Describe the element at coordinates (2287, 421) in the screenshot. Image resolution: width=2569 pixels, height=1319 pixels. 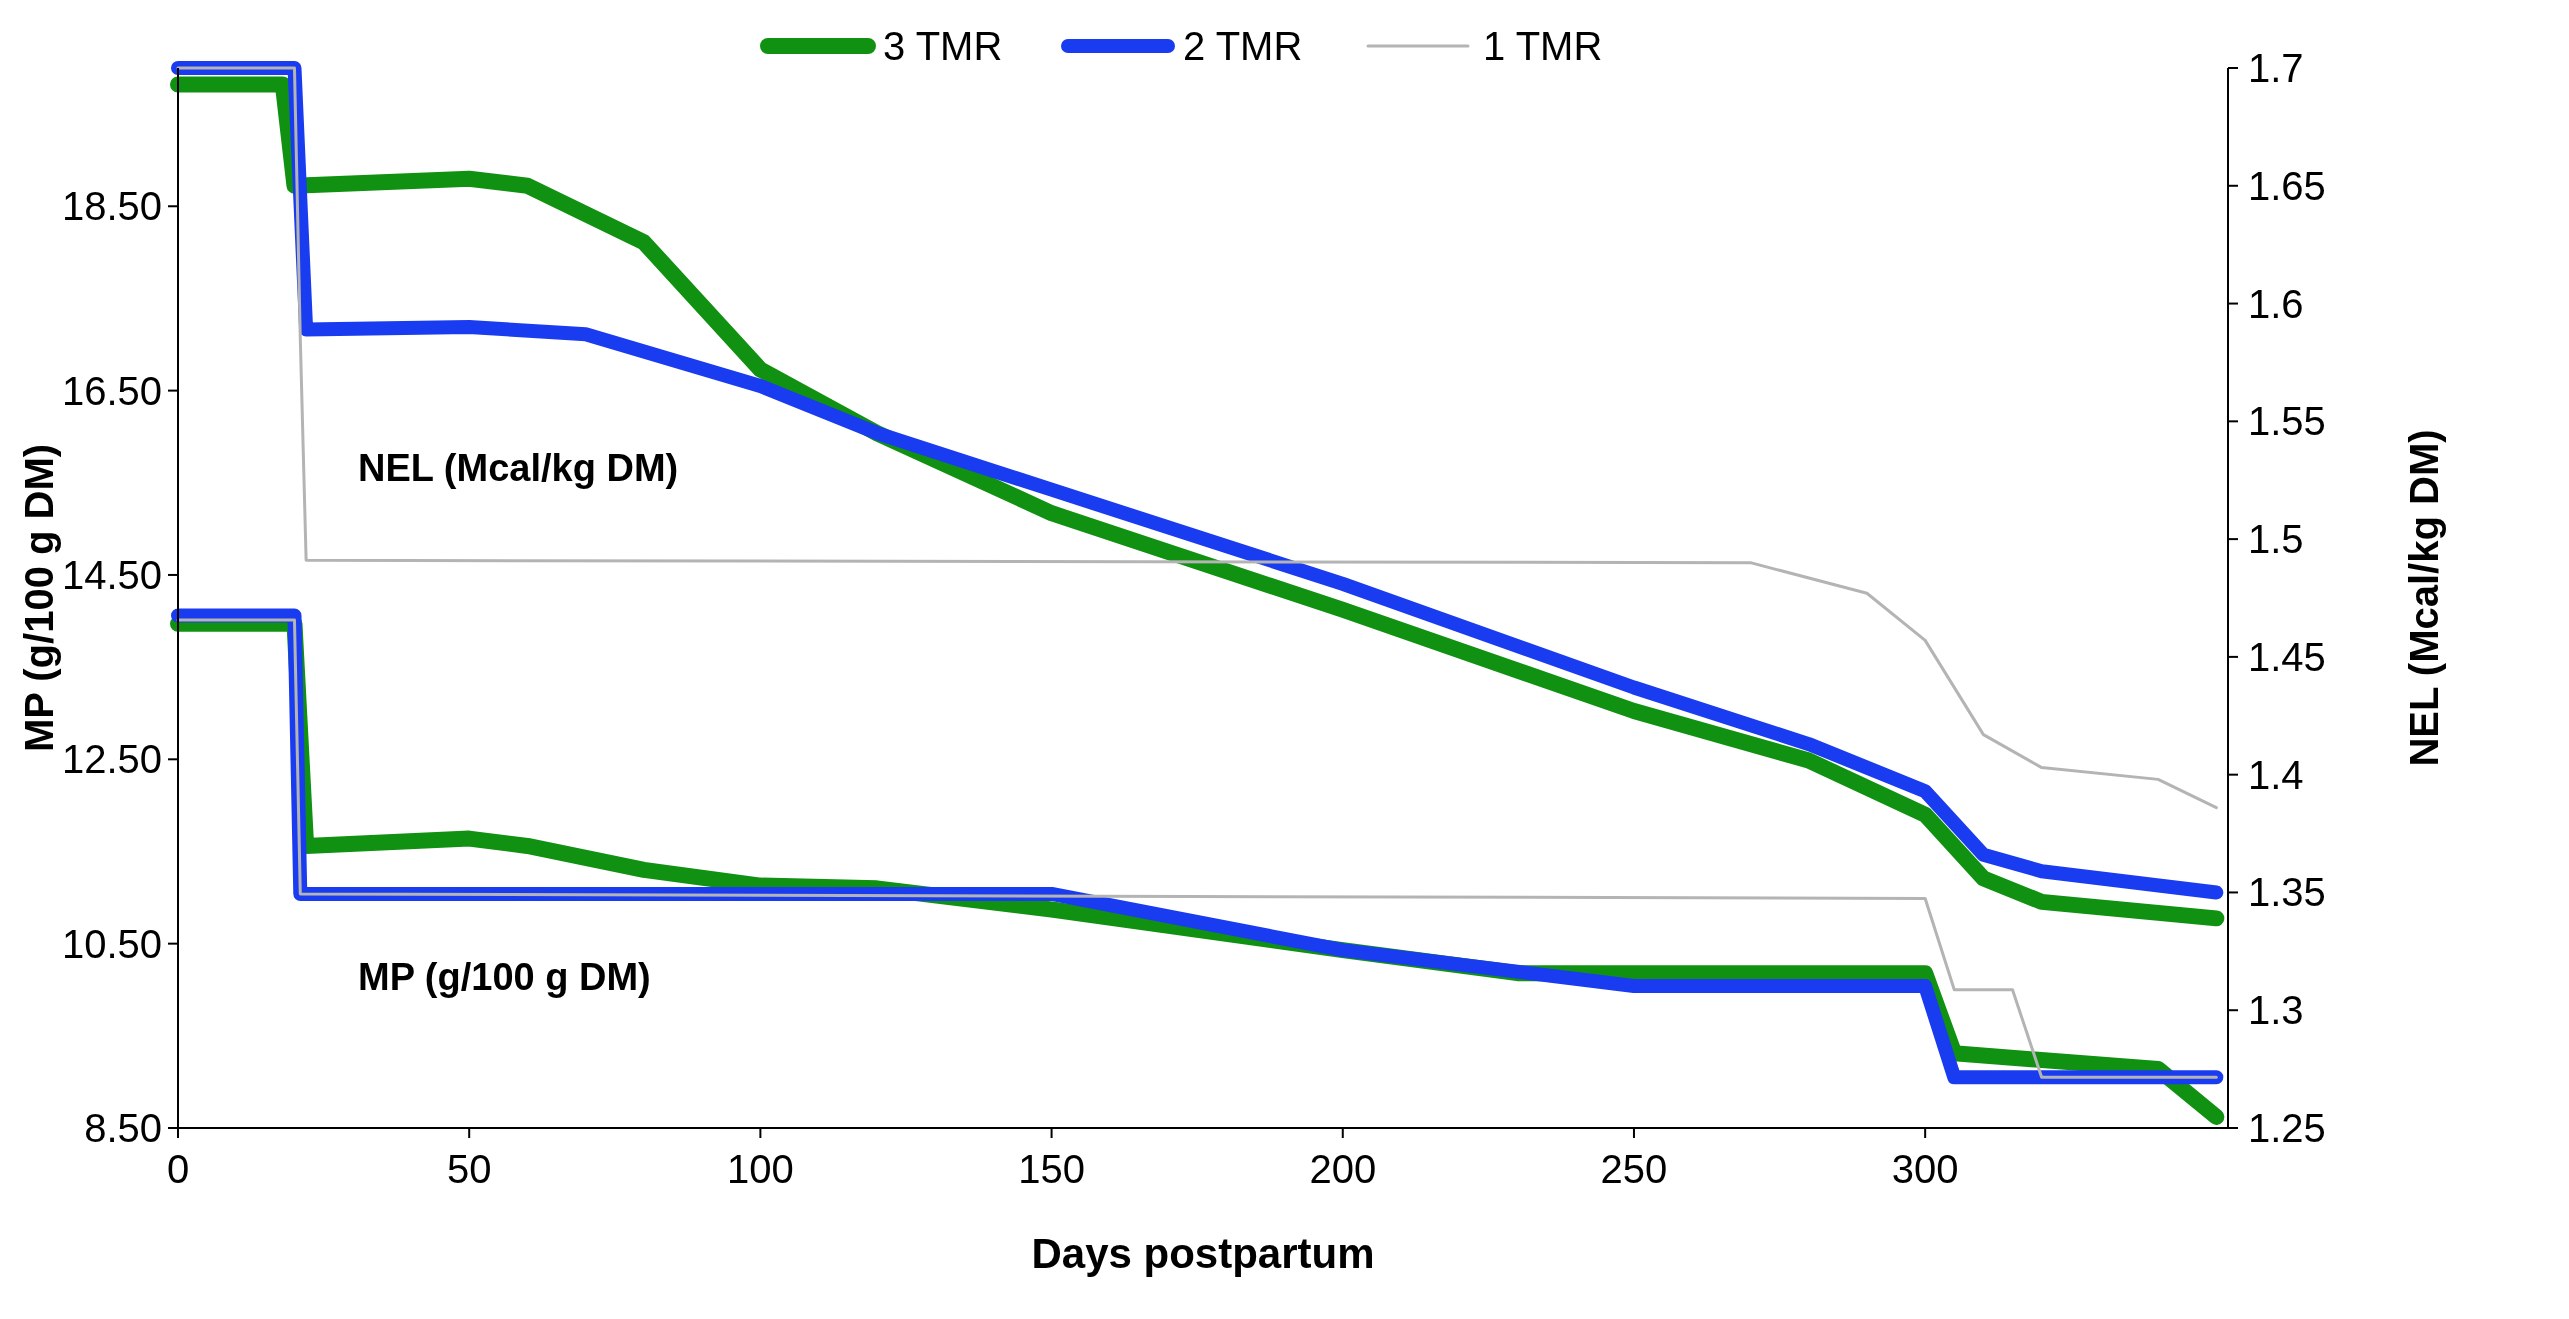
I see `y2-tick-label: 1.55` at that location.